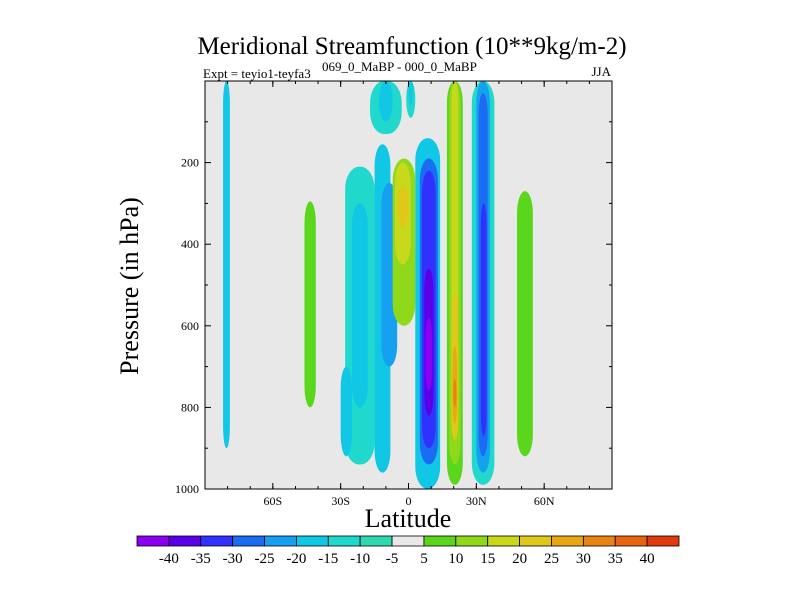 The width and height of the screenshot is (800, 600). What do you see at coordinates (257, 73) in the screenshot?
I see `experiment-label: Expt = teyio1-teyfa3` at bounding box center [257, 73].